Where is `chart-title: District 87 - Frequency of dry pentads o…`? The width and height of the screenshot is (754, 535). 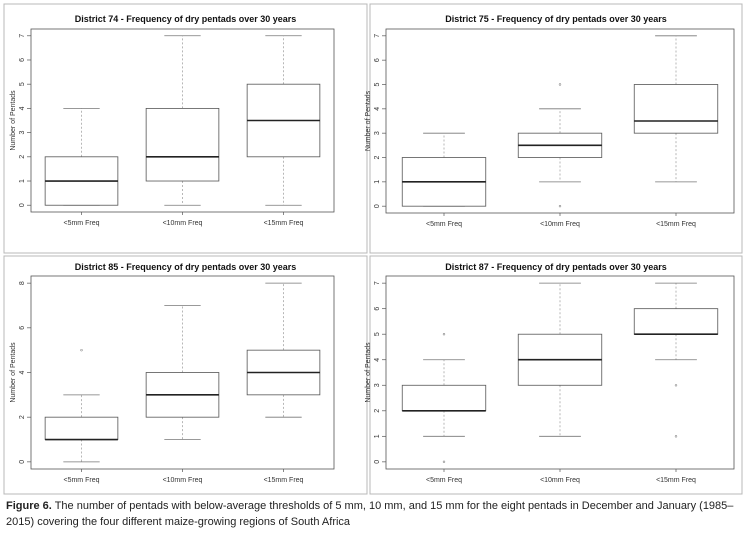
chart-title: District 87 - Frequency of dry pentads o… is located at coordinates (556, 267).